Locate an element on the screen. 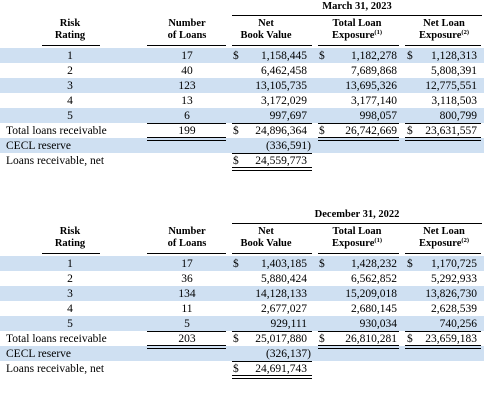 The height and width of the screenshot is (411, 486). header-nle-line2: Exposure(2) is located at coordinates (435, 35).